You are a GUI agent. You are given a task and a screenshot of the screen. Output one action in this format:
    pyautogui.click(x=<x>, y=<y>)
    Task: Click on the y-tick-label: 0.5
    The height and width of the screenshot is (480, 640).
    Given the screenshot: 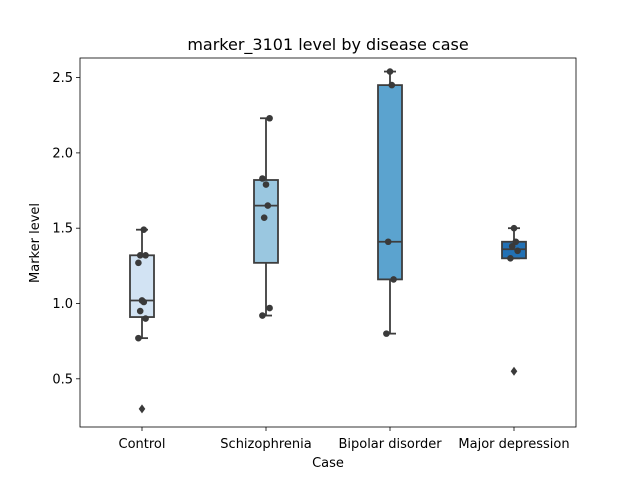 What is the action you would take?
    pyautogui.click(x=62, y=379)
    